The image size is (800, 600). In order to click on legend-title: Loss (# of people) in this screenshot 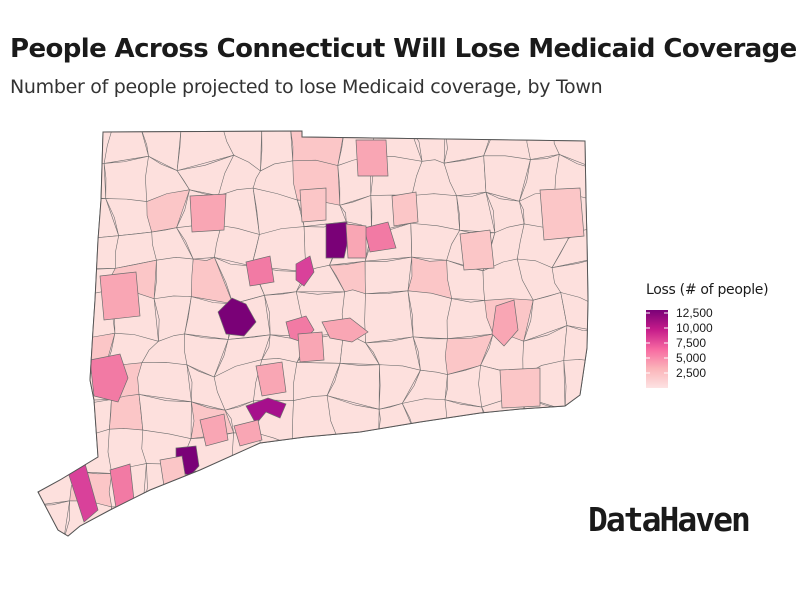, I will do `click(707, 290)`.